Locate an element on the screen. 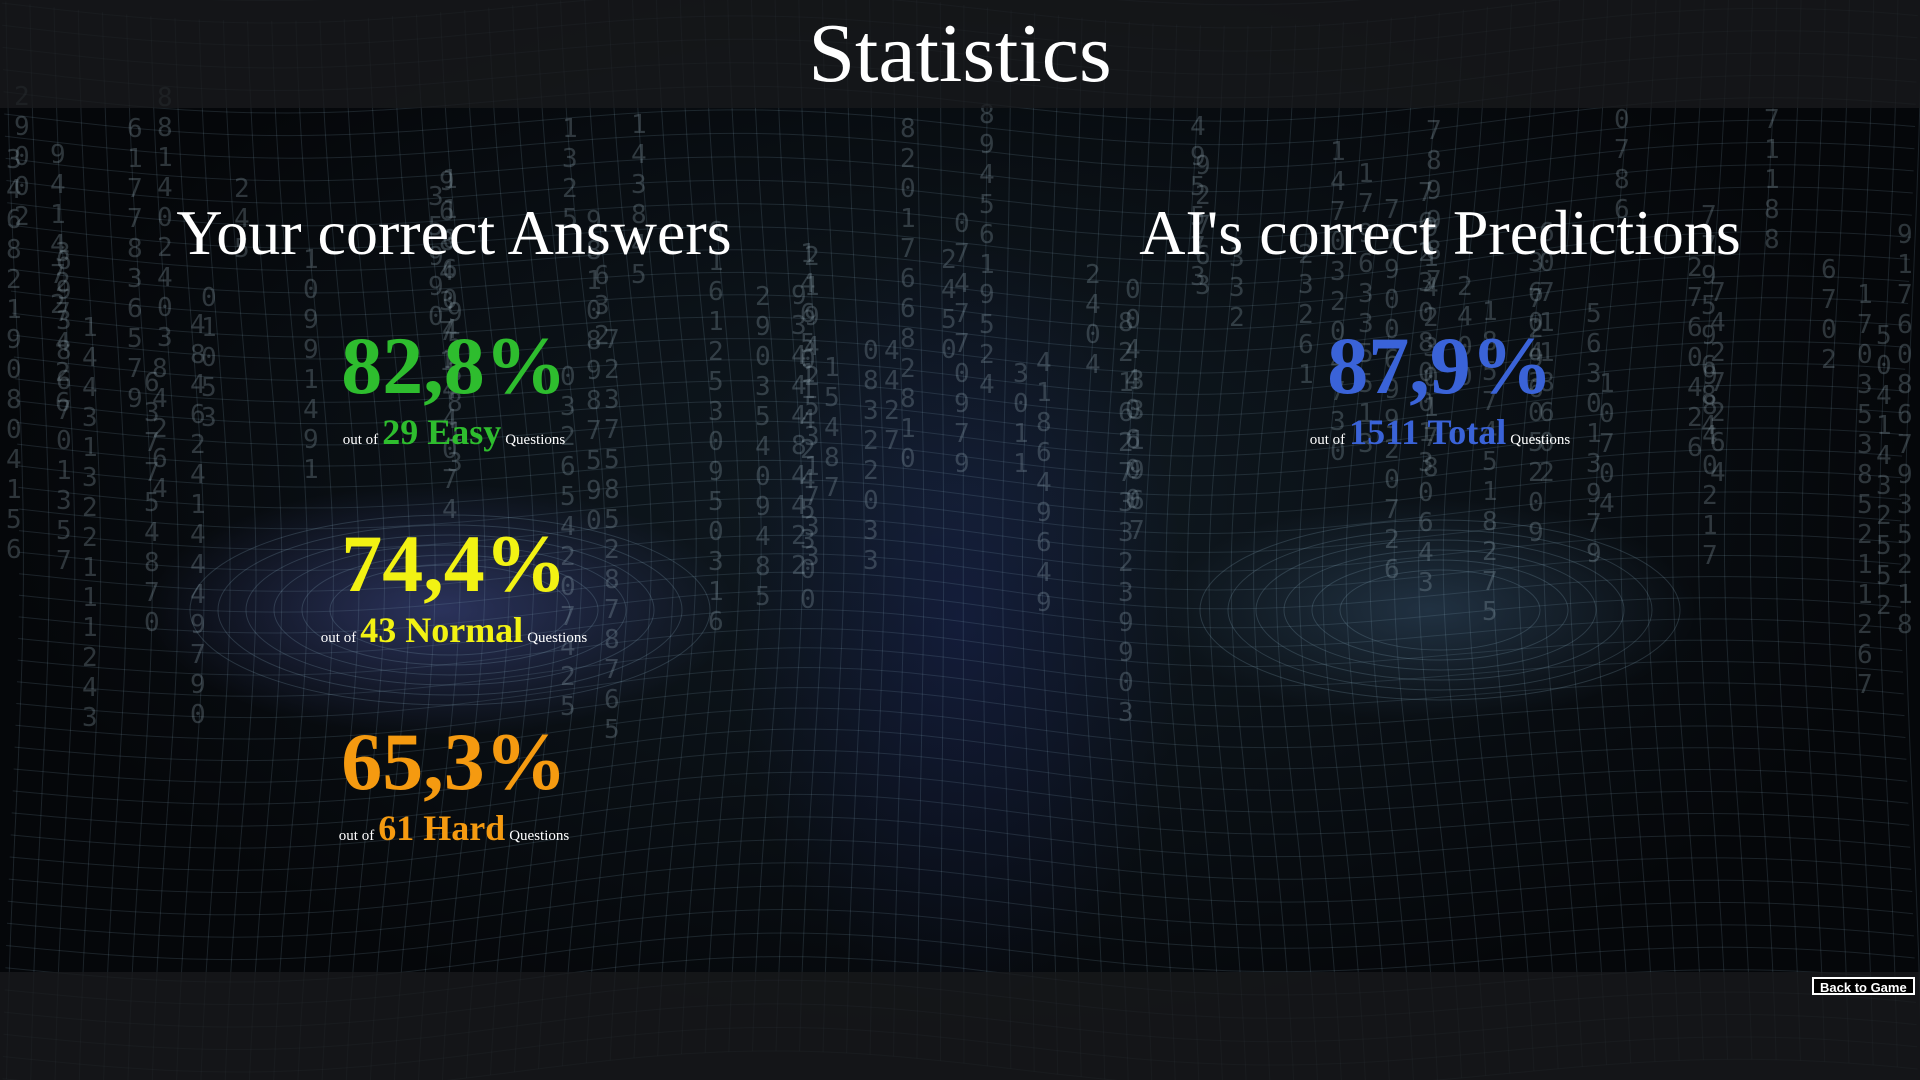  ai-total-count-line: out of 1511 Total Questions is located at coordinates (1440, 436).